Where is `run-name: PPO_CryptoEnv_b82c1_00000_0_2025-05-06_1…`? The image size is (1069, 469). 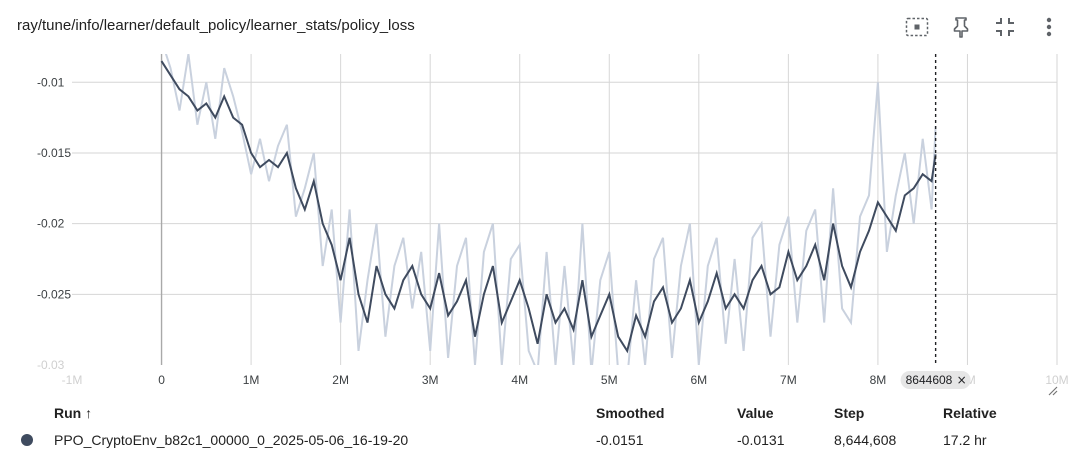 run-name: PPO_CryptoEnv_b82c1_00000_0_2025-05-06_1… is located at coordinates (231, 440).